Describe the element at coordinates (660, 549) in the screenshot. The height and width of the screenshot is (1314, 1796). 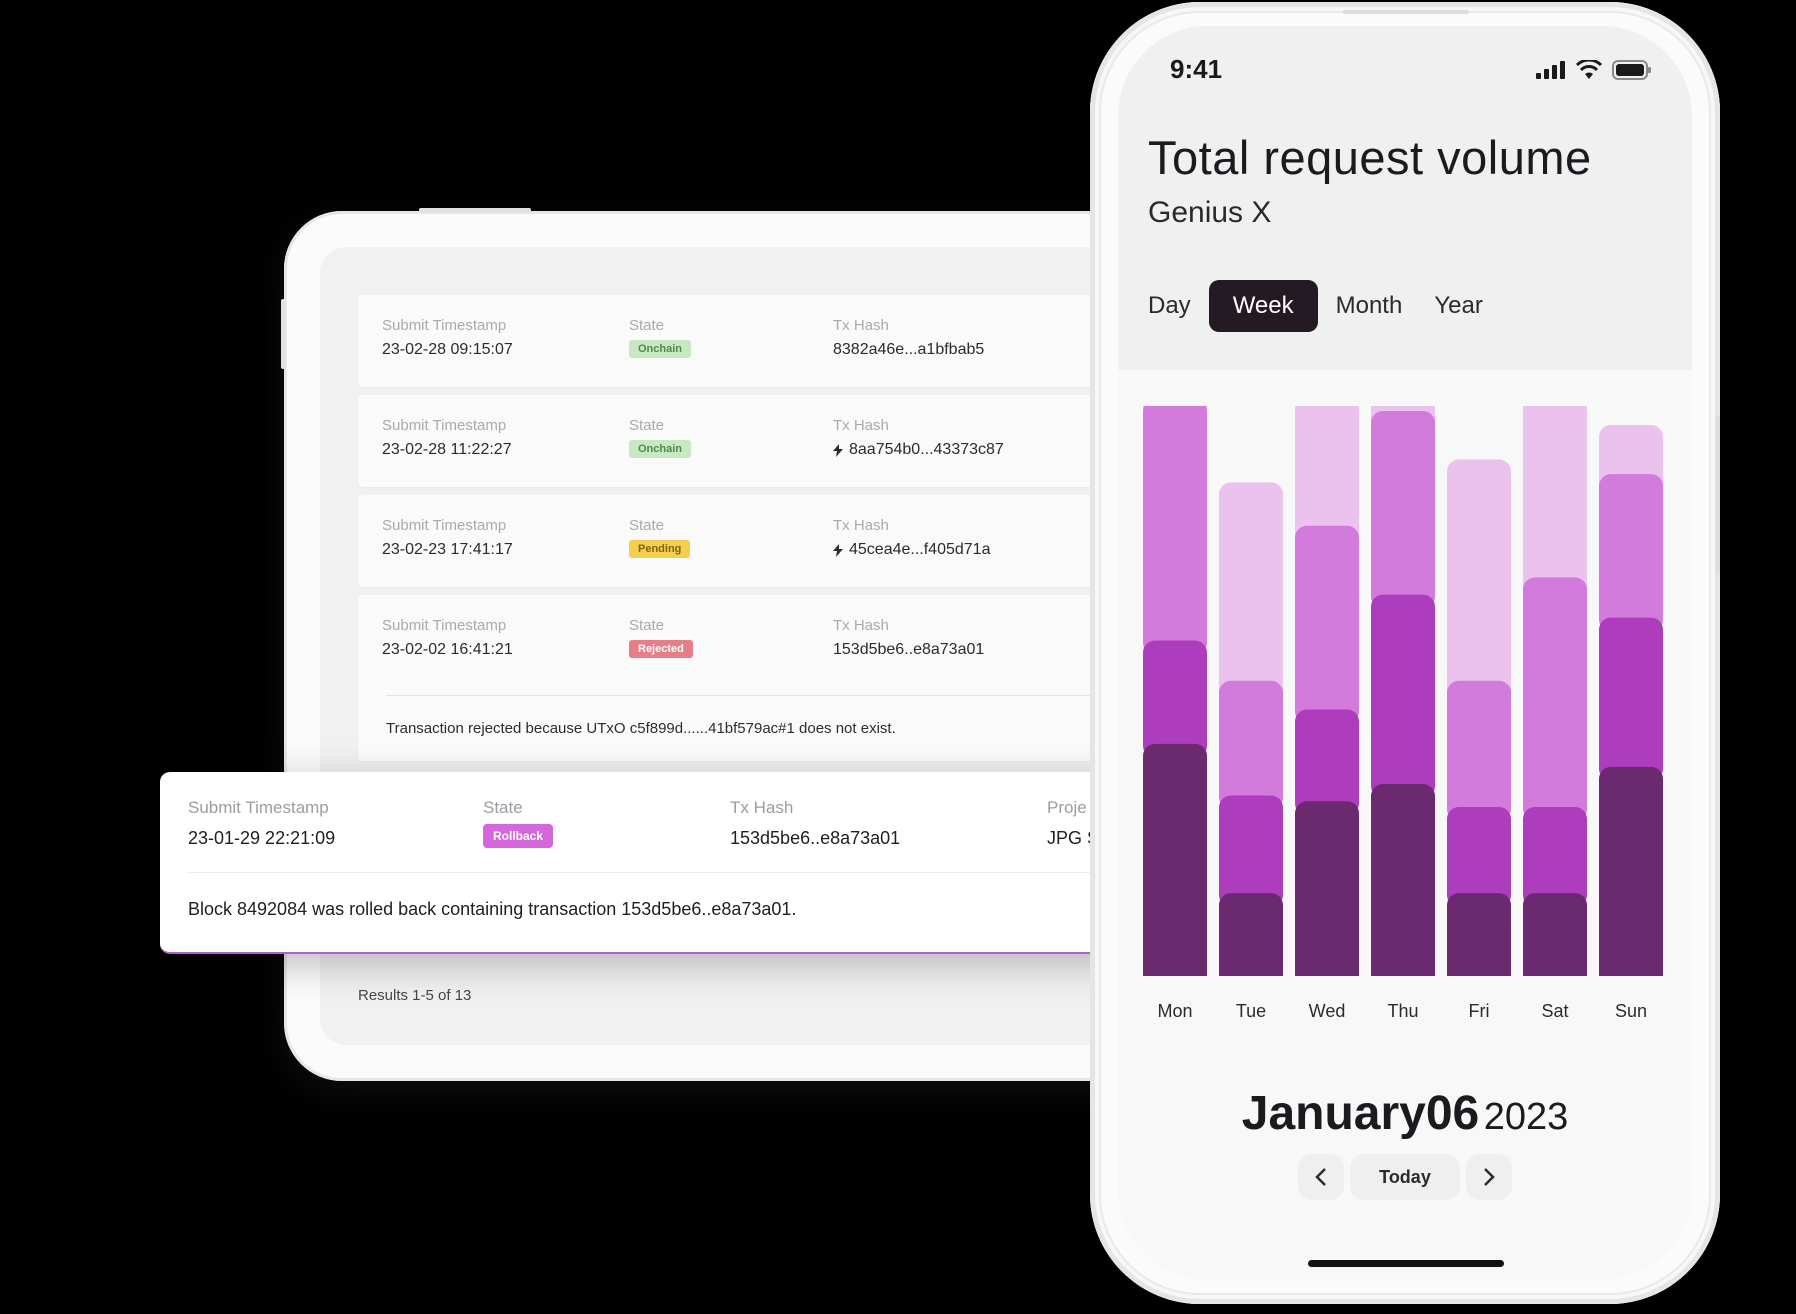
I see `status-badge: Pending` at that location.